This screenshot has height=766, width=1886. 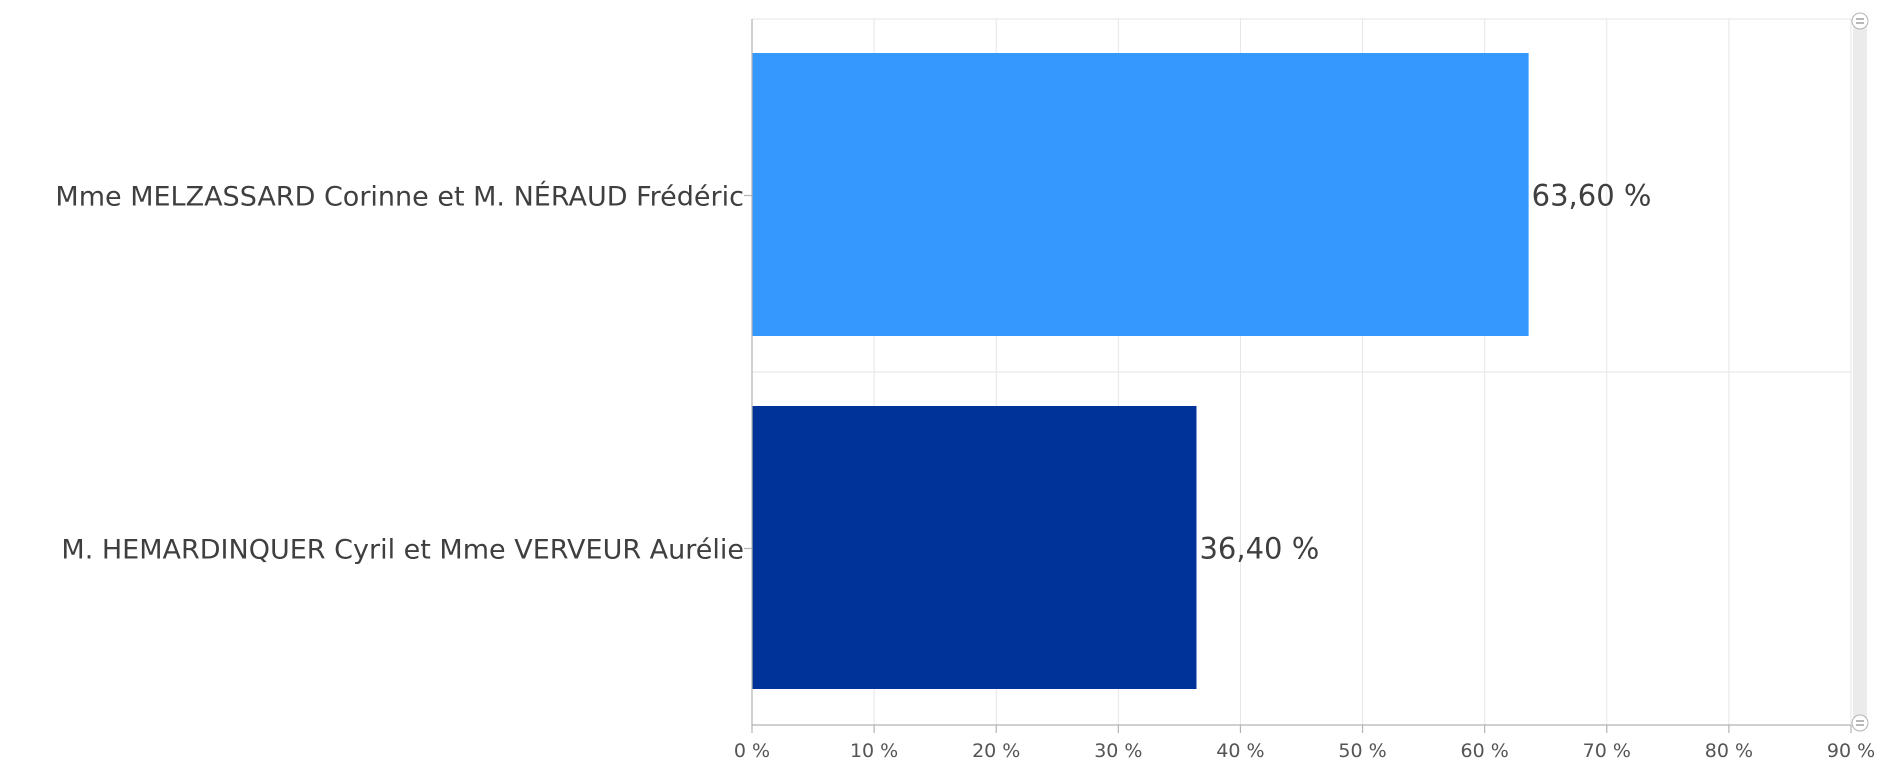 What do you see at coordinates (1240, 751) in the screenshot?
I see `x-tick-label: 40 %` at bounding box center [1240, 751].